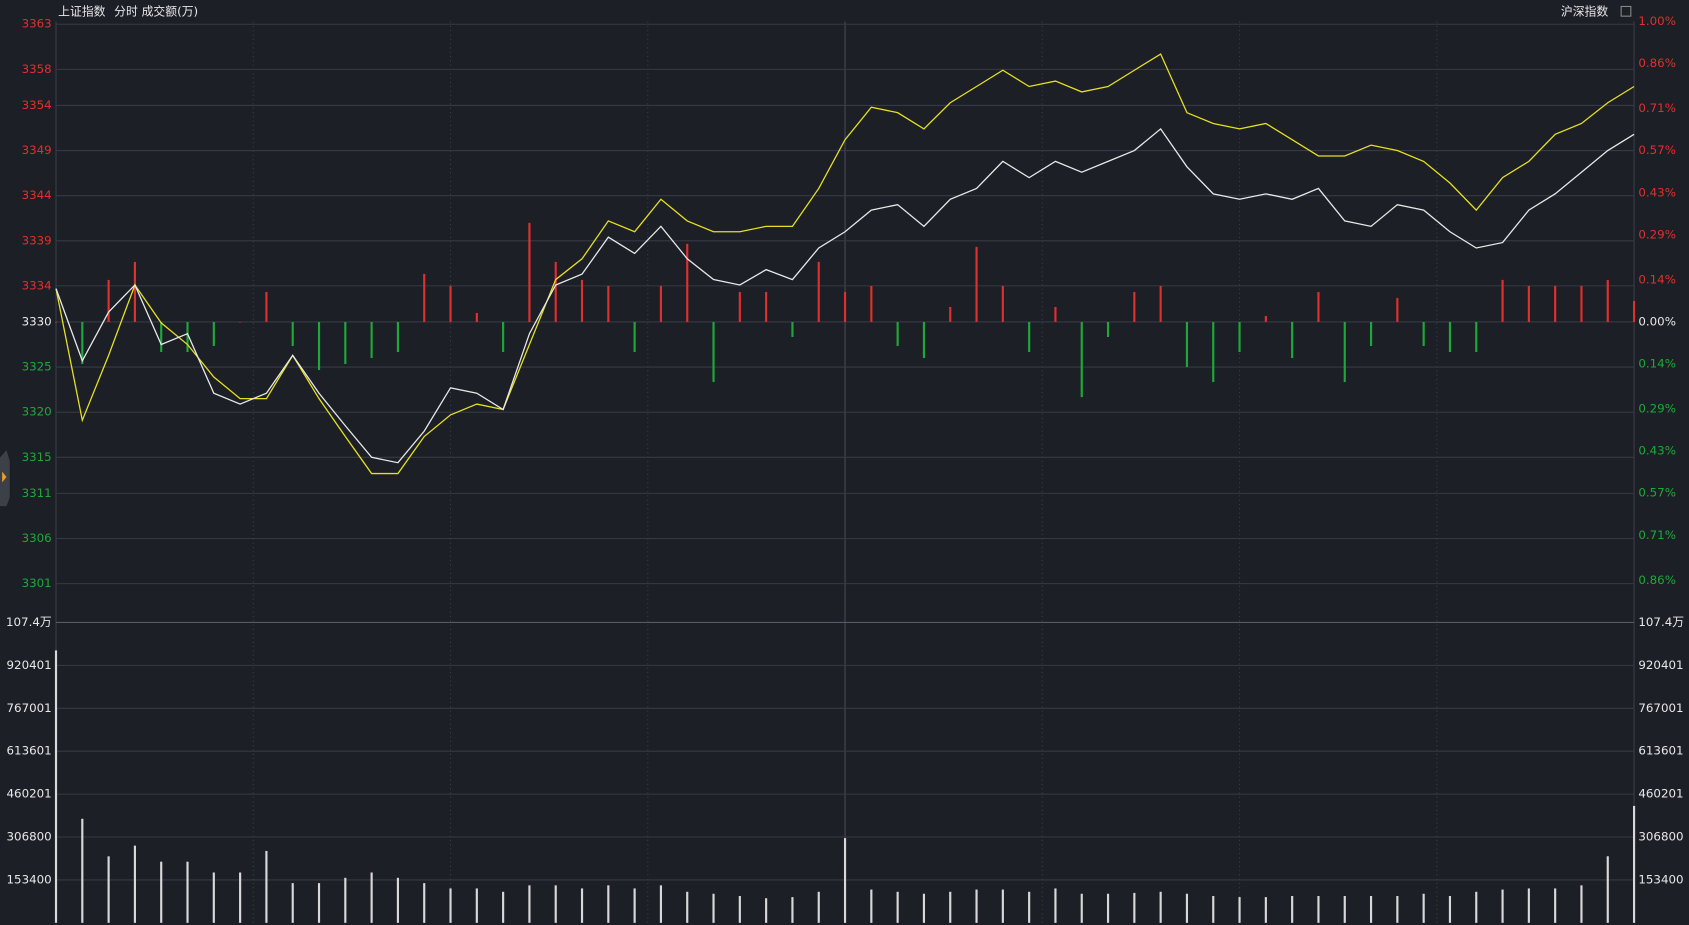 This screenshot has height=925, width=1689. I want to click on y2-tick-label: 0.00%, so click(1657, 321).